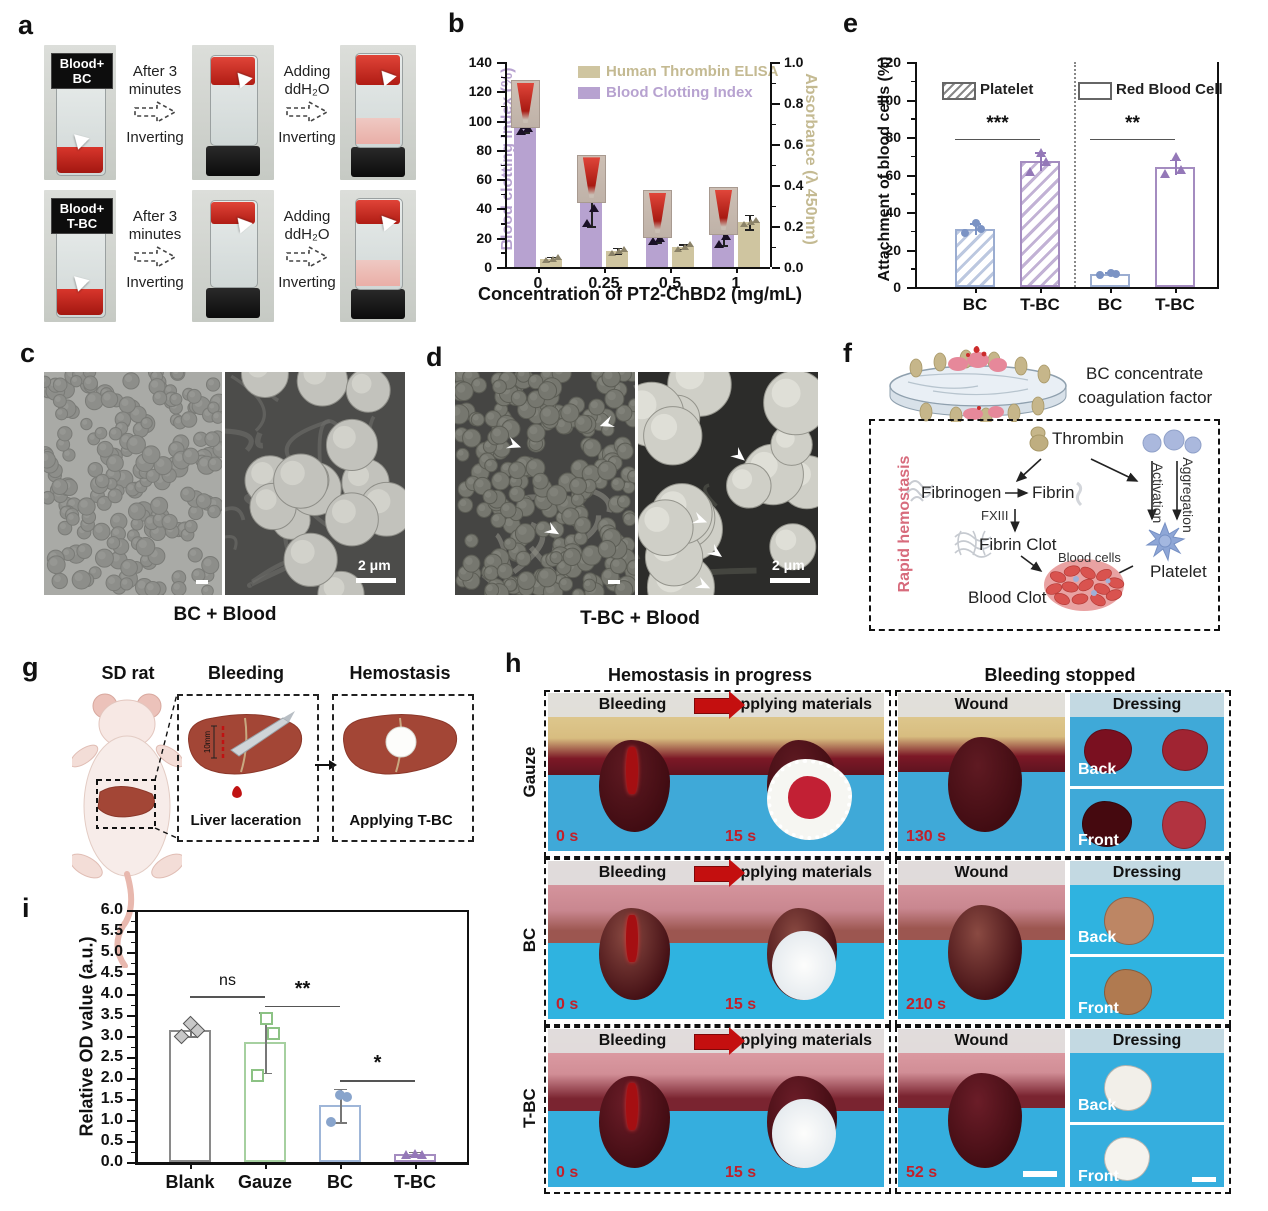  I want to click on vial-photo-inverted, so click(233, 256).